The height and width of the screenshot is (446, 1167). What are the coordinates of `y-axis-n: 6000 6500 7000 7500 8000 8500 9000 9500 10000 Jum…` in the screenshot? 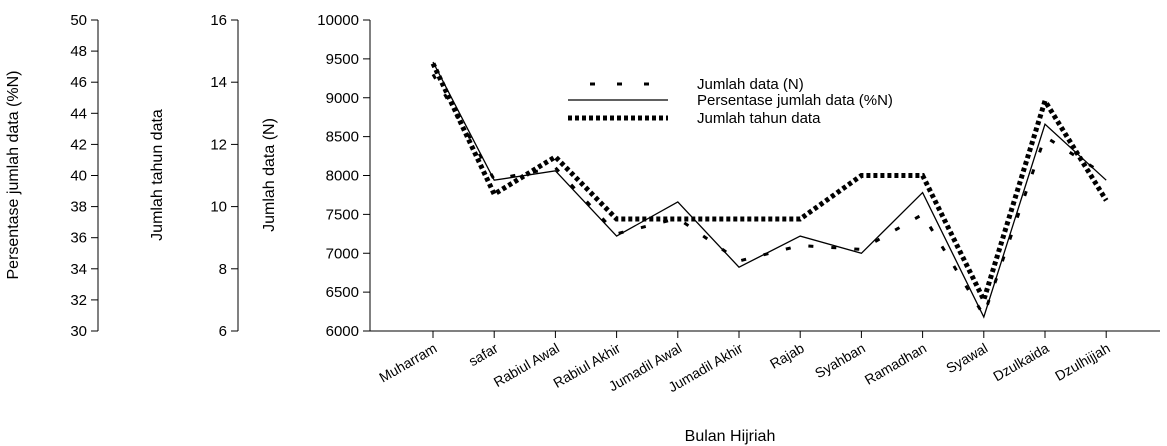 It's located at (316, 176).